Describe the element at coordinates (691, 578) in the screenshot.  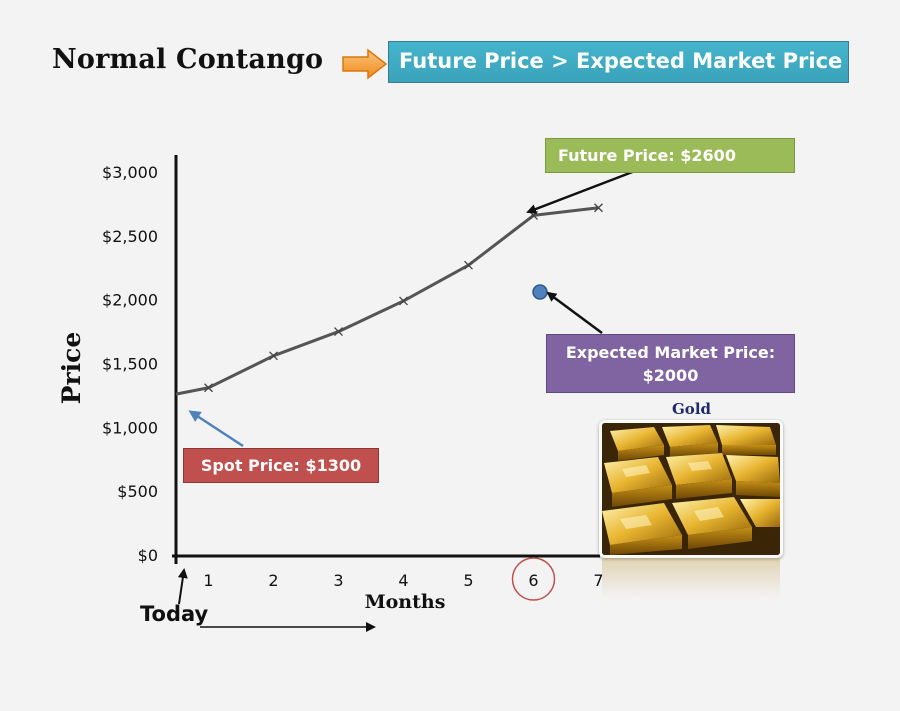
I see `gold-image-reflection` at that location.